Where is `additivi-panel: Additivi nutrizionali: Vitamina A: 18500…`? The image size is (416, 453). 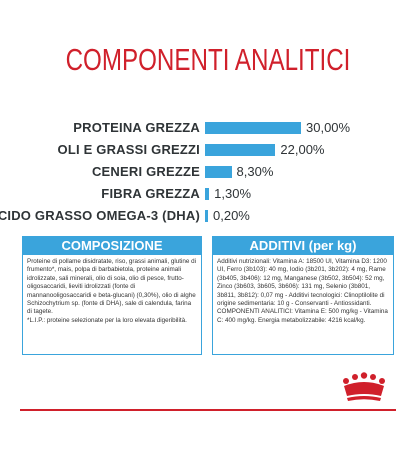
additivi-panel: Additivi nutrizionali: Vitamina A: 18500… is located at coordinates (303, 305).